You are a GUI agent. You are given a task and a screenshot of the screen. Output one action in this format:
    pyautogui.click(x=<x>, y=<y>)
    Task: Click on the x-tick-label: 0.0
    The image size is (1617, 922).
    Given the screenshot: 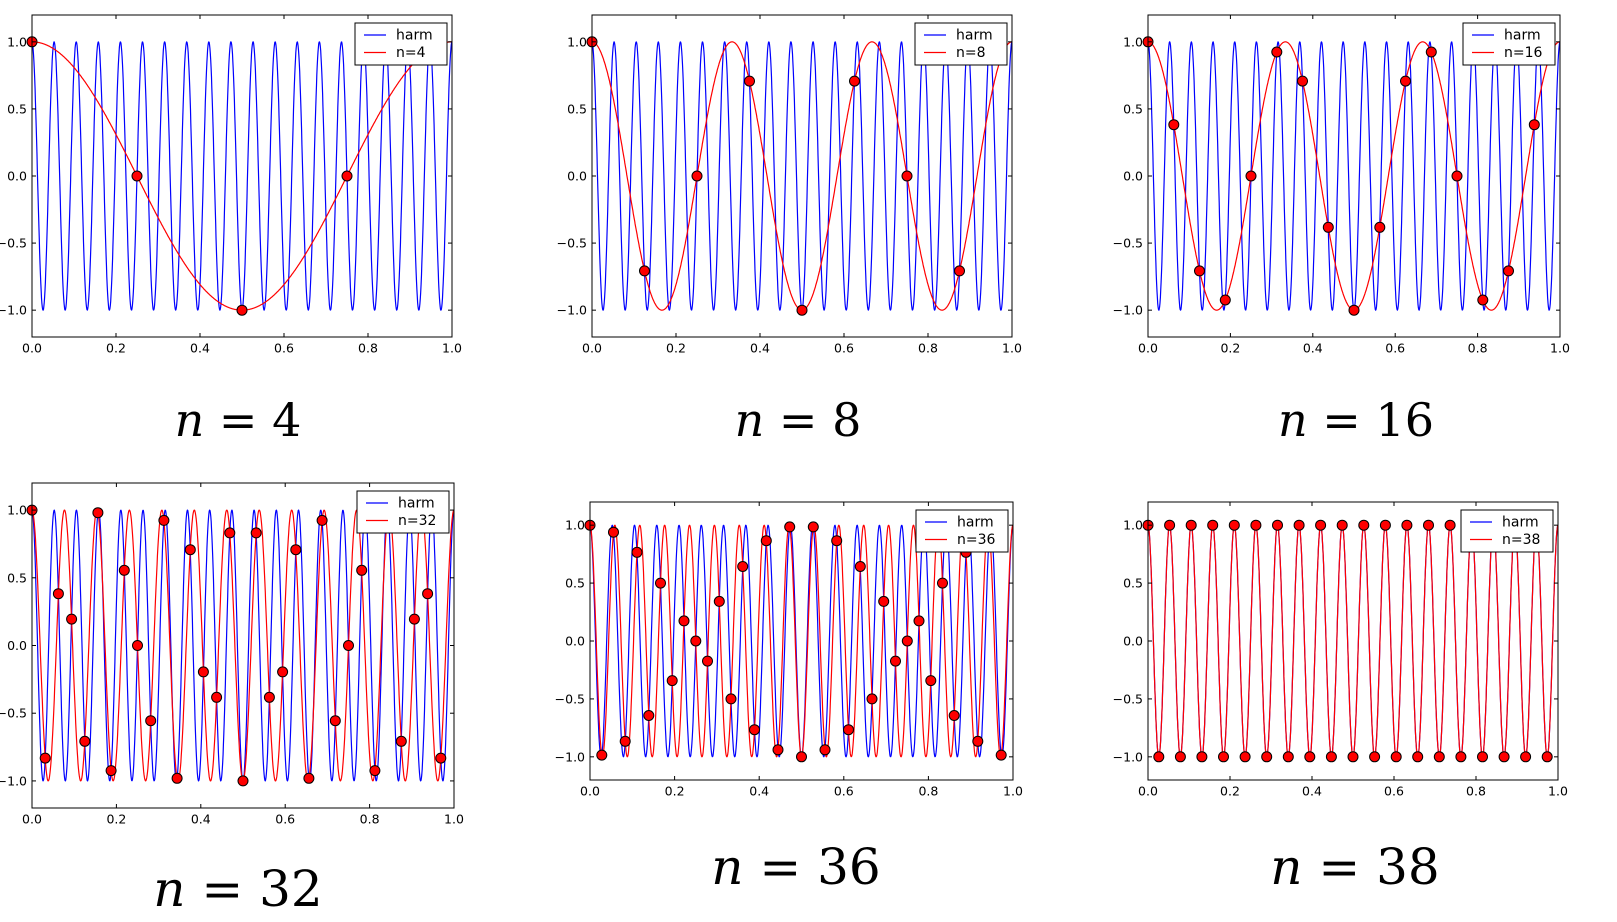 What is the action you would take?
    pyautogui.click(x=1148, y=348)
    